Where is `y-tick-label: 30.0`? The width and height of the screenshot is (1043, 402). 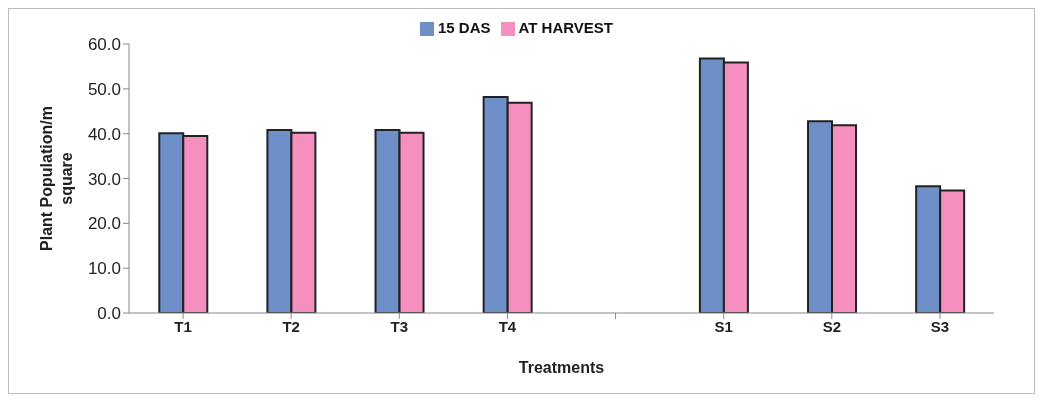
y-tick-label: 30.0 is located at coordinates (104, 179).